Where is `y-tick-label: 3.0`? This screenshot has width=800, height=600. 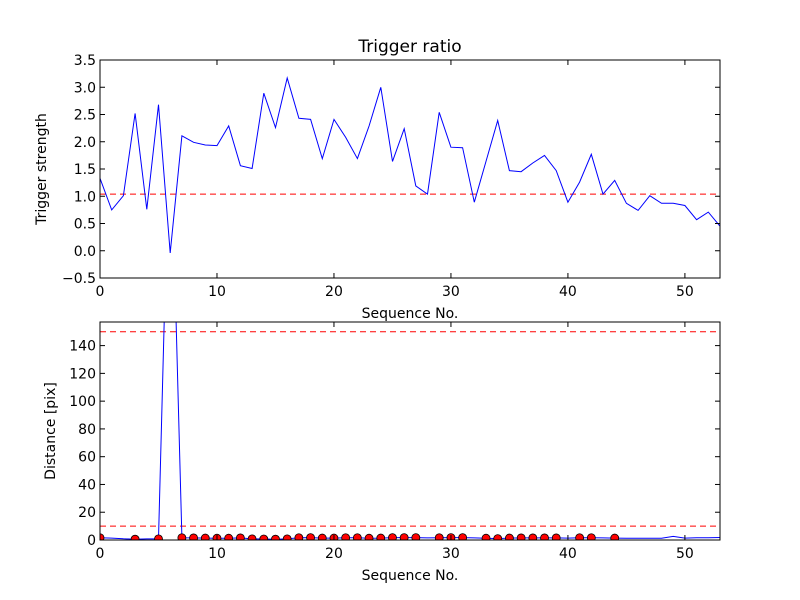 y-tick-label: 3.0 is located at coordinates (85, 88).